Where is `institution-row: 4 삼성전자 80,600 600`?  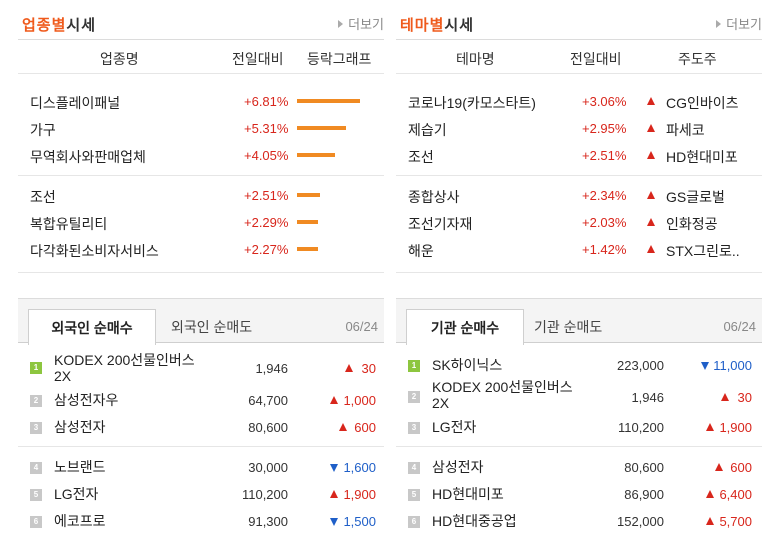 institution-row: 4 삼성전자 80,600 600 is located at coordinates (579, 467).